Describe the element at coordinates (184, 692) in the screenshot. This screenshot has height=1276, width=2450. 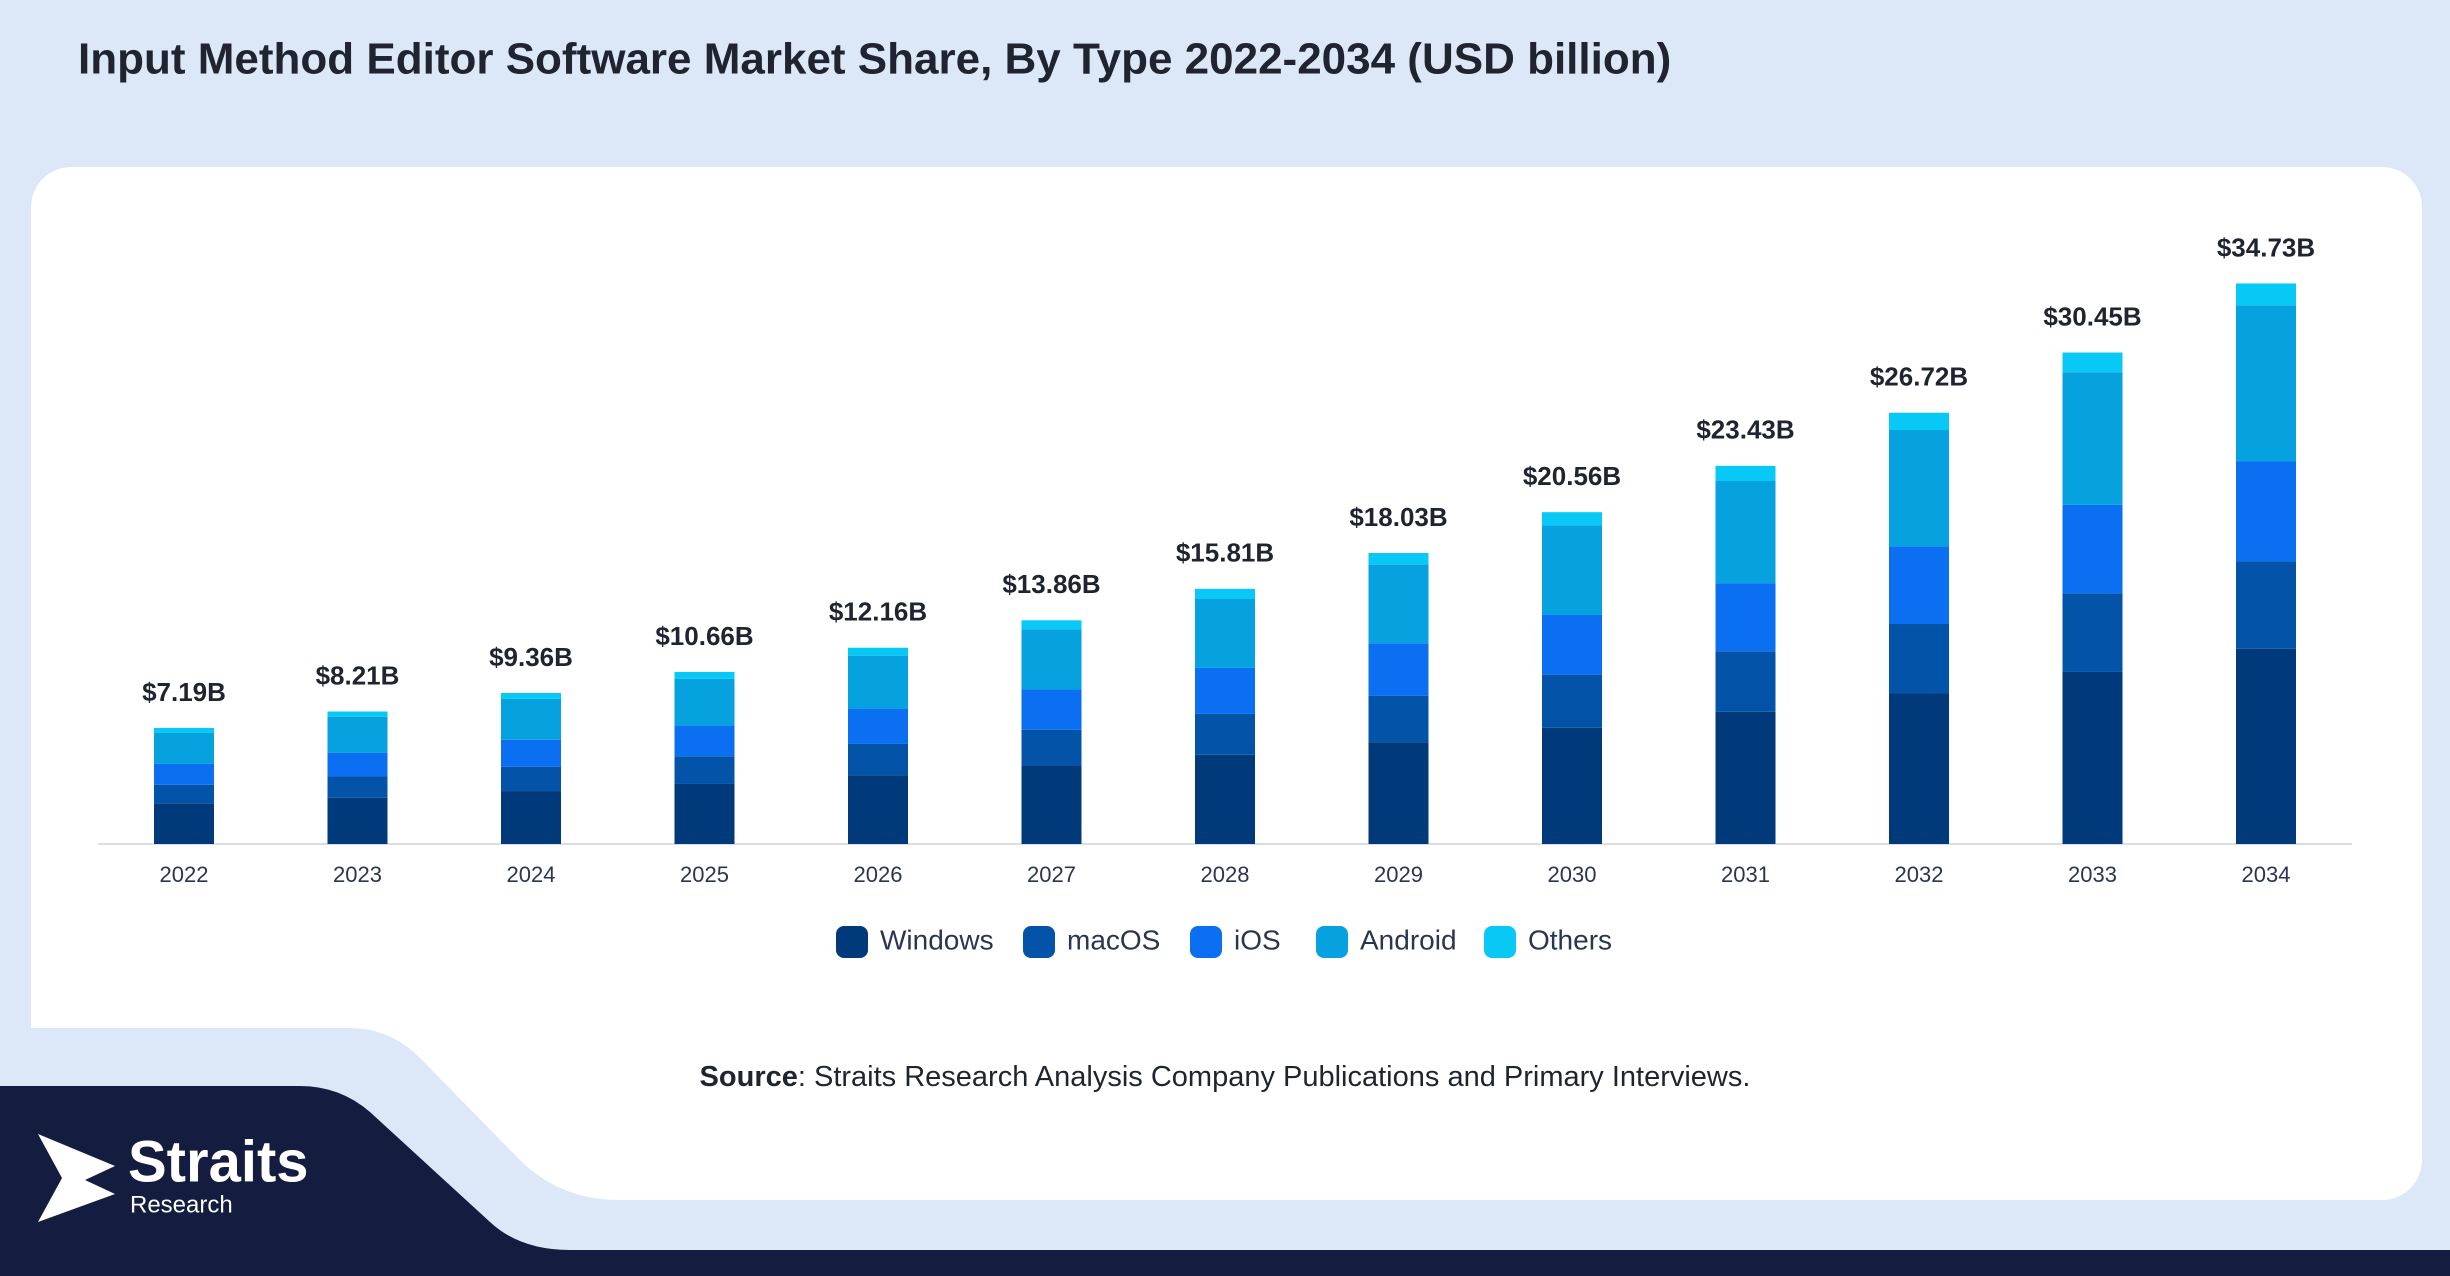
I see `total-label: $7.19B` at that location.